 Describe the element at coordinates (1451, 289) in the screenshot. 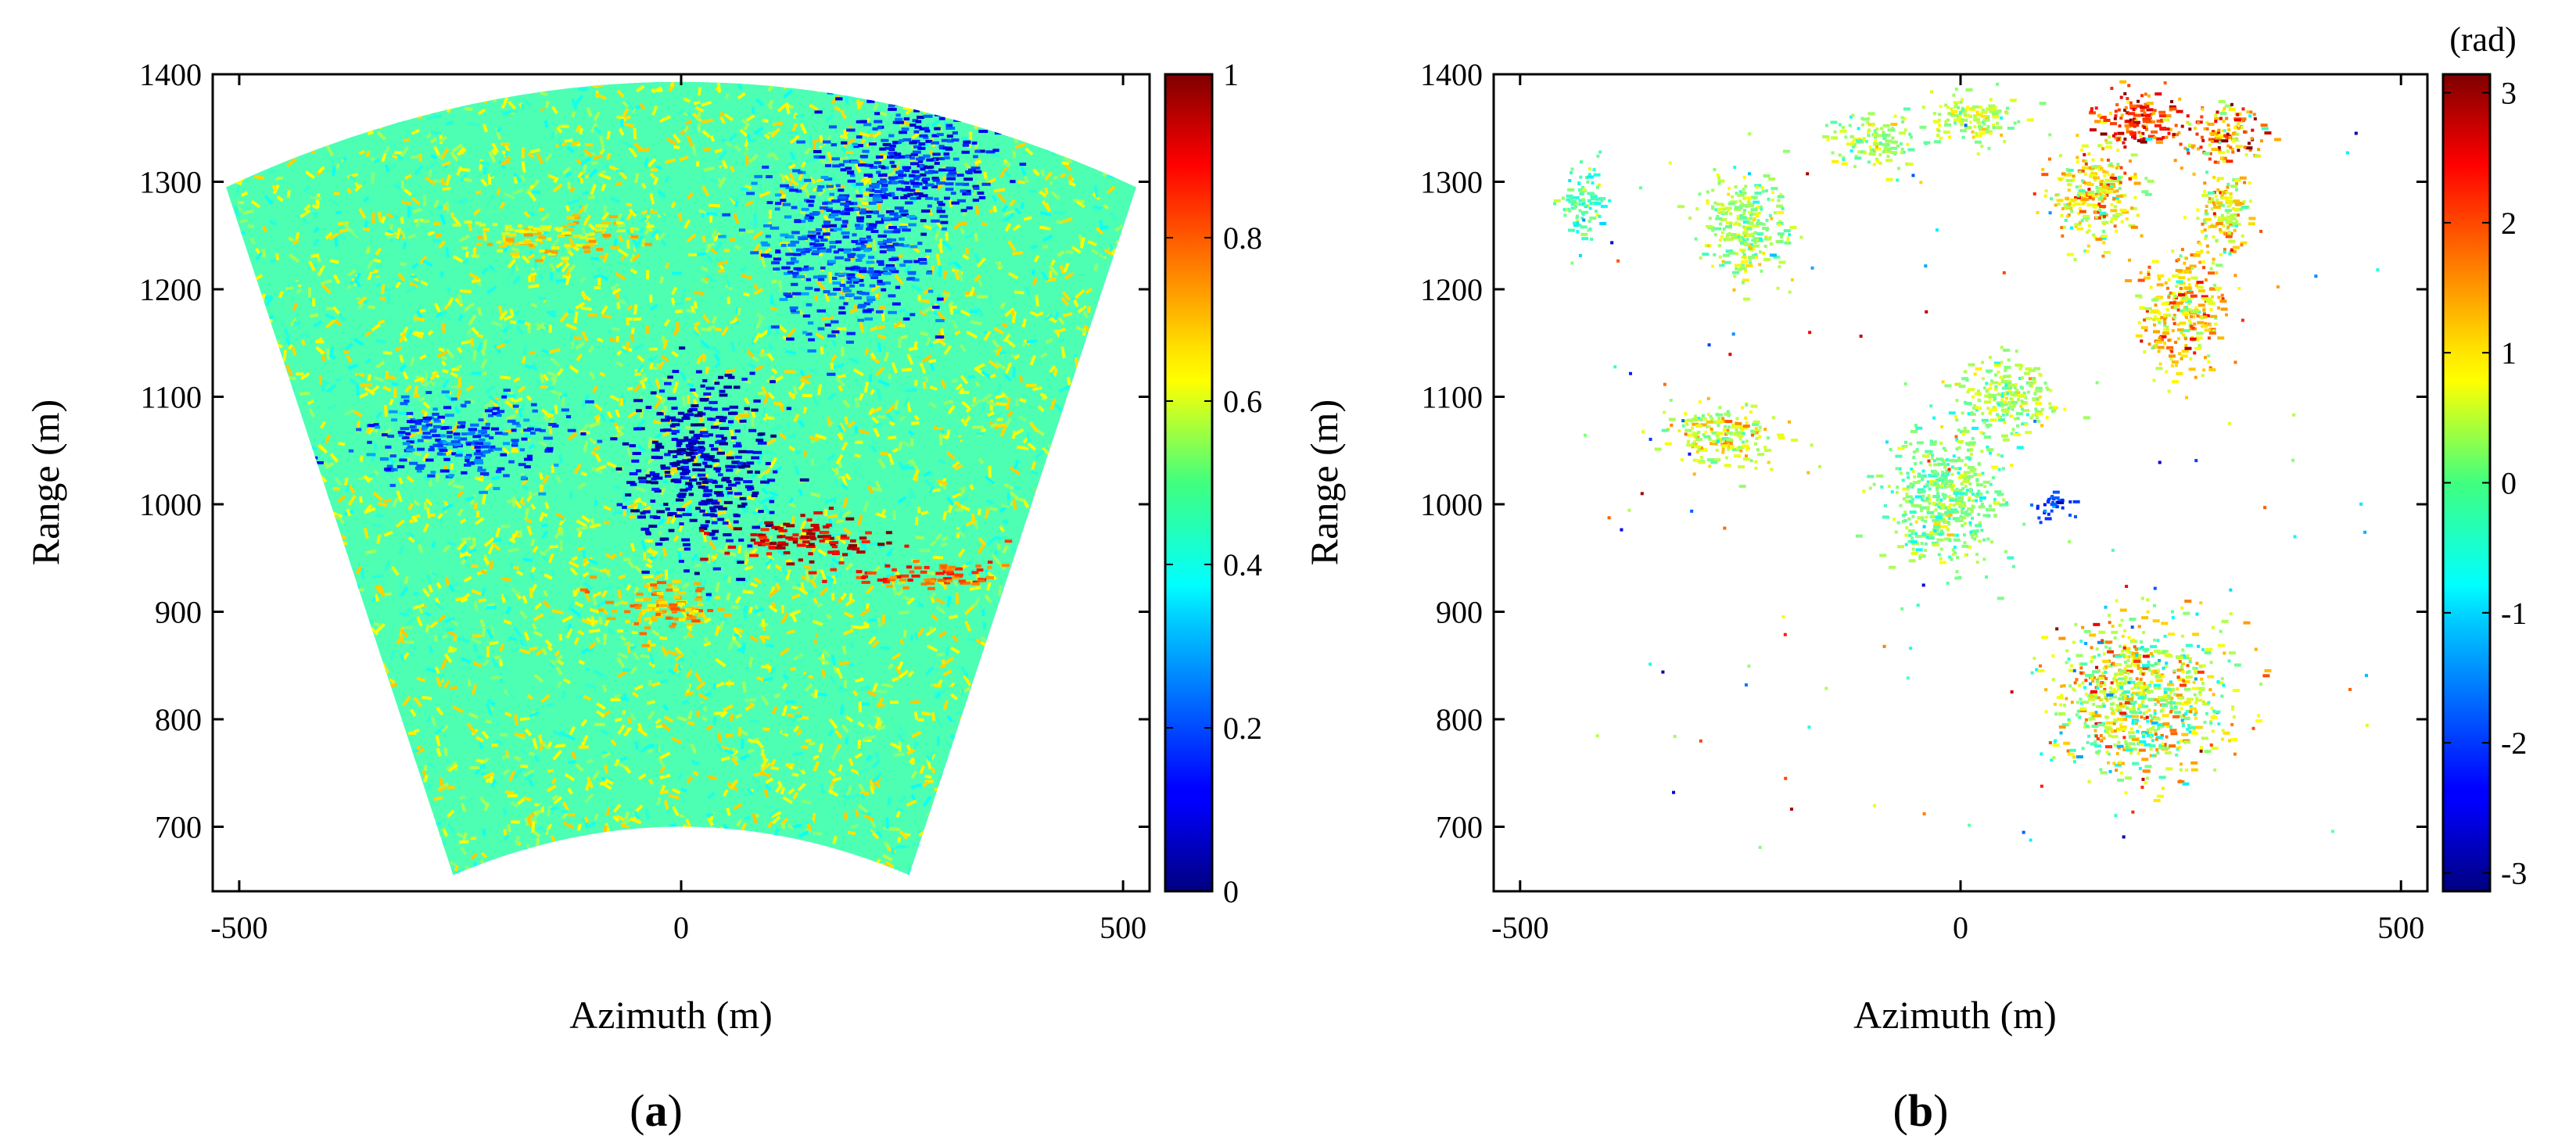

I see `panel-b-ytick-label: 1200` at that location.